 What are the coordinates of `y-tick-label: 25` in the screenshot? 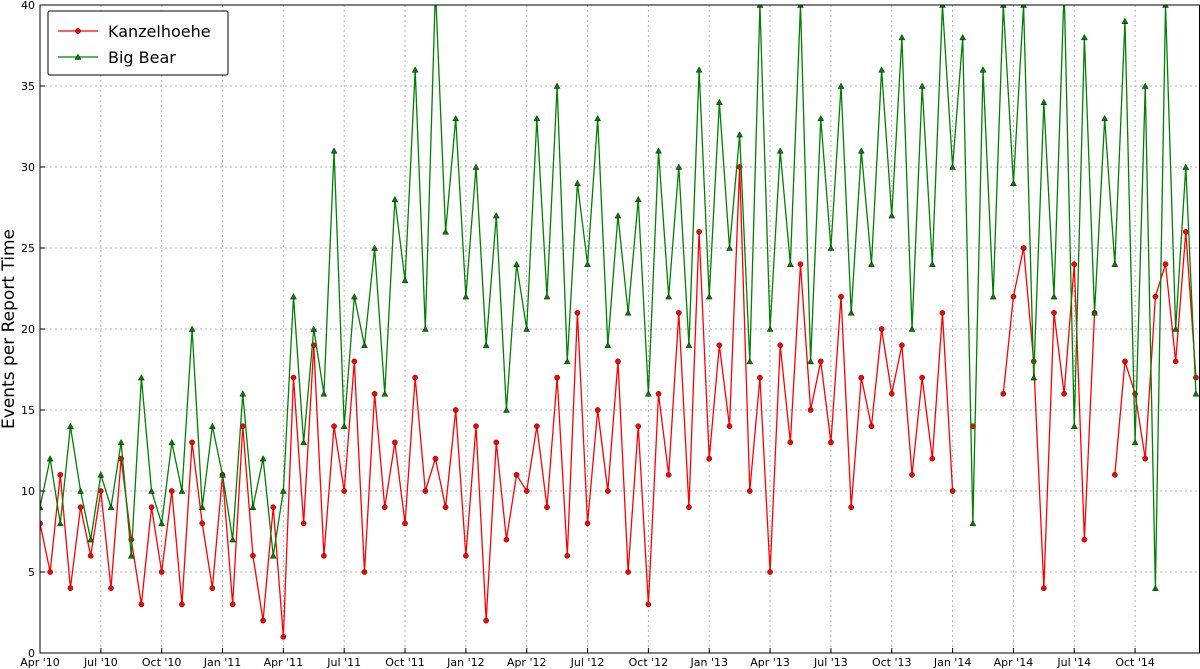 It's located at (28, 248).